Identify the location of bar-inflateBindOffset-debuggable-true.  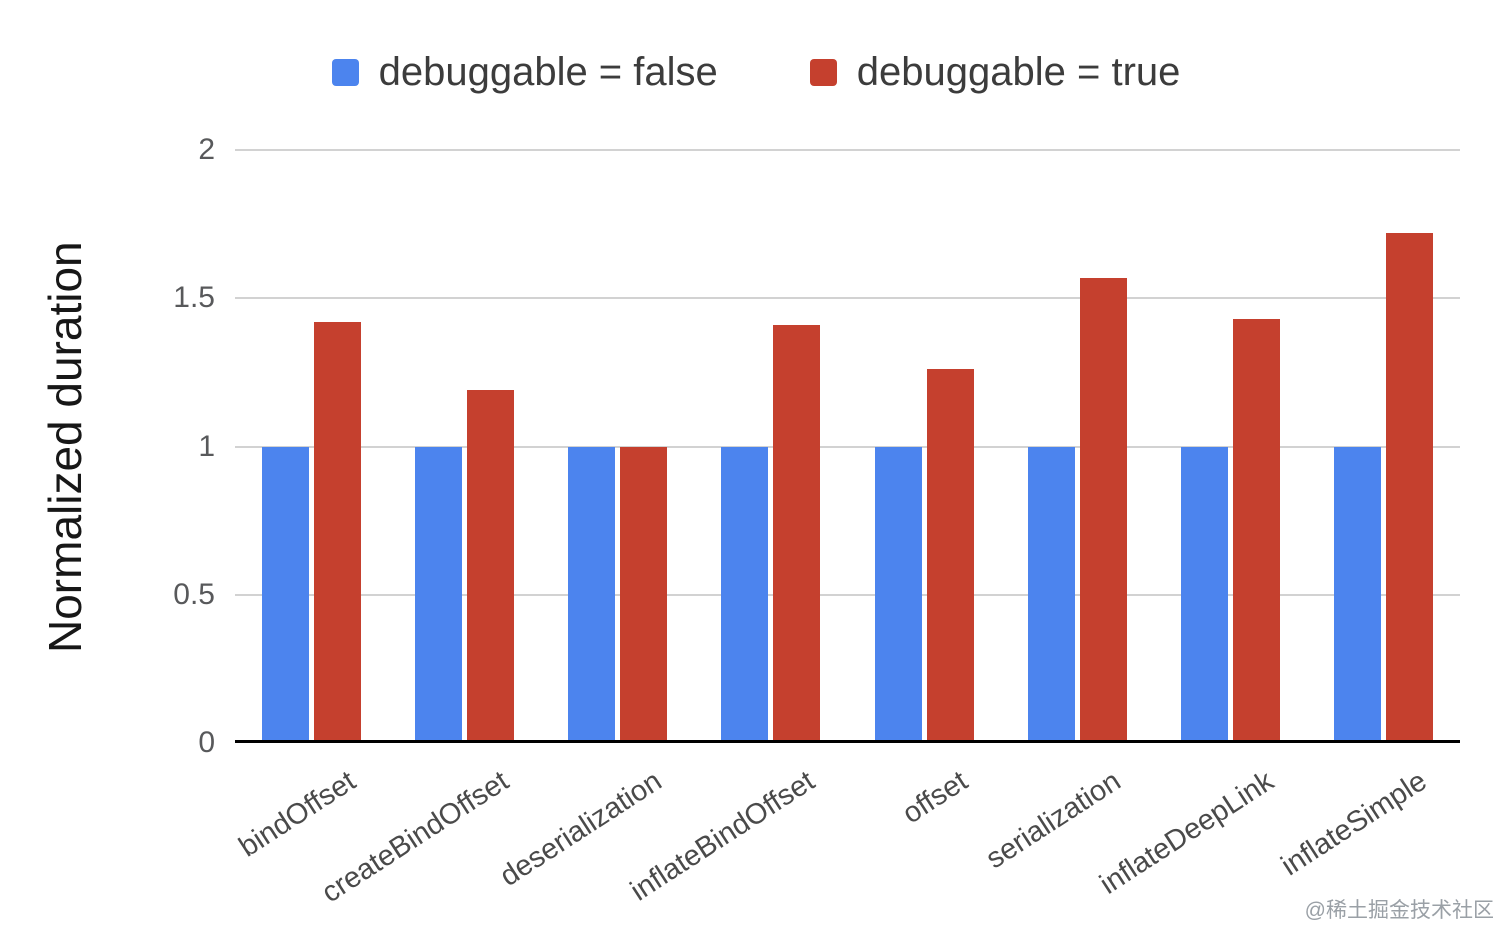
(797, 533).